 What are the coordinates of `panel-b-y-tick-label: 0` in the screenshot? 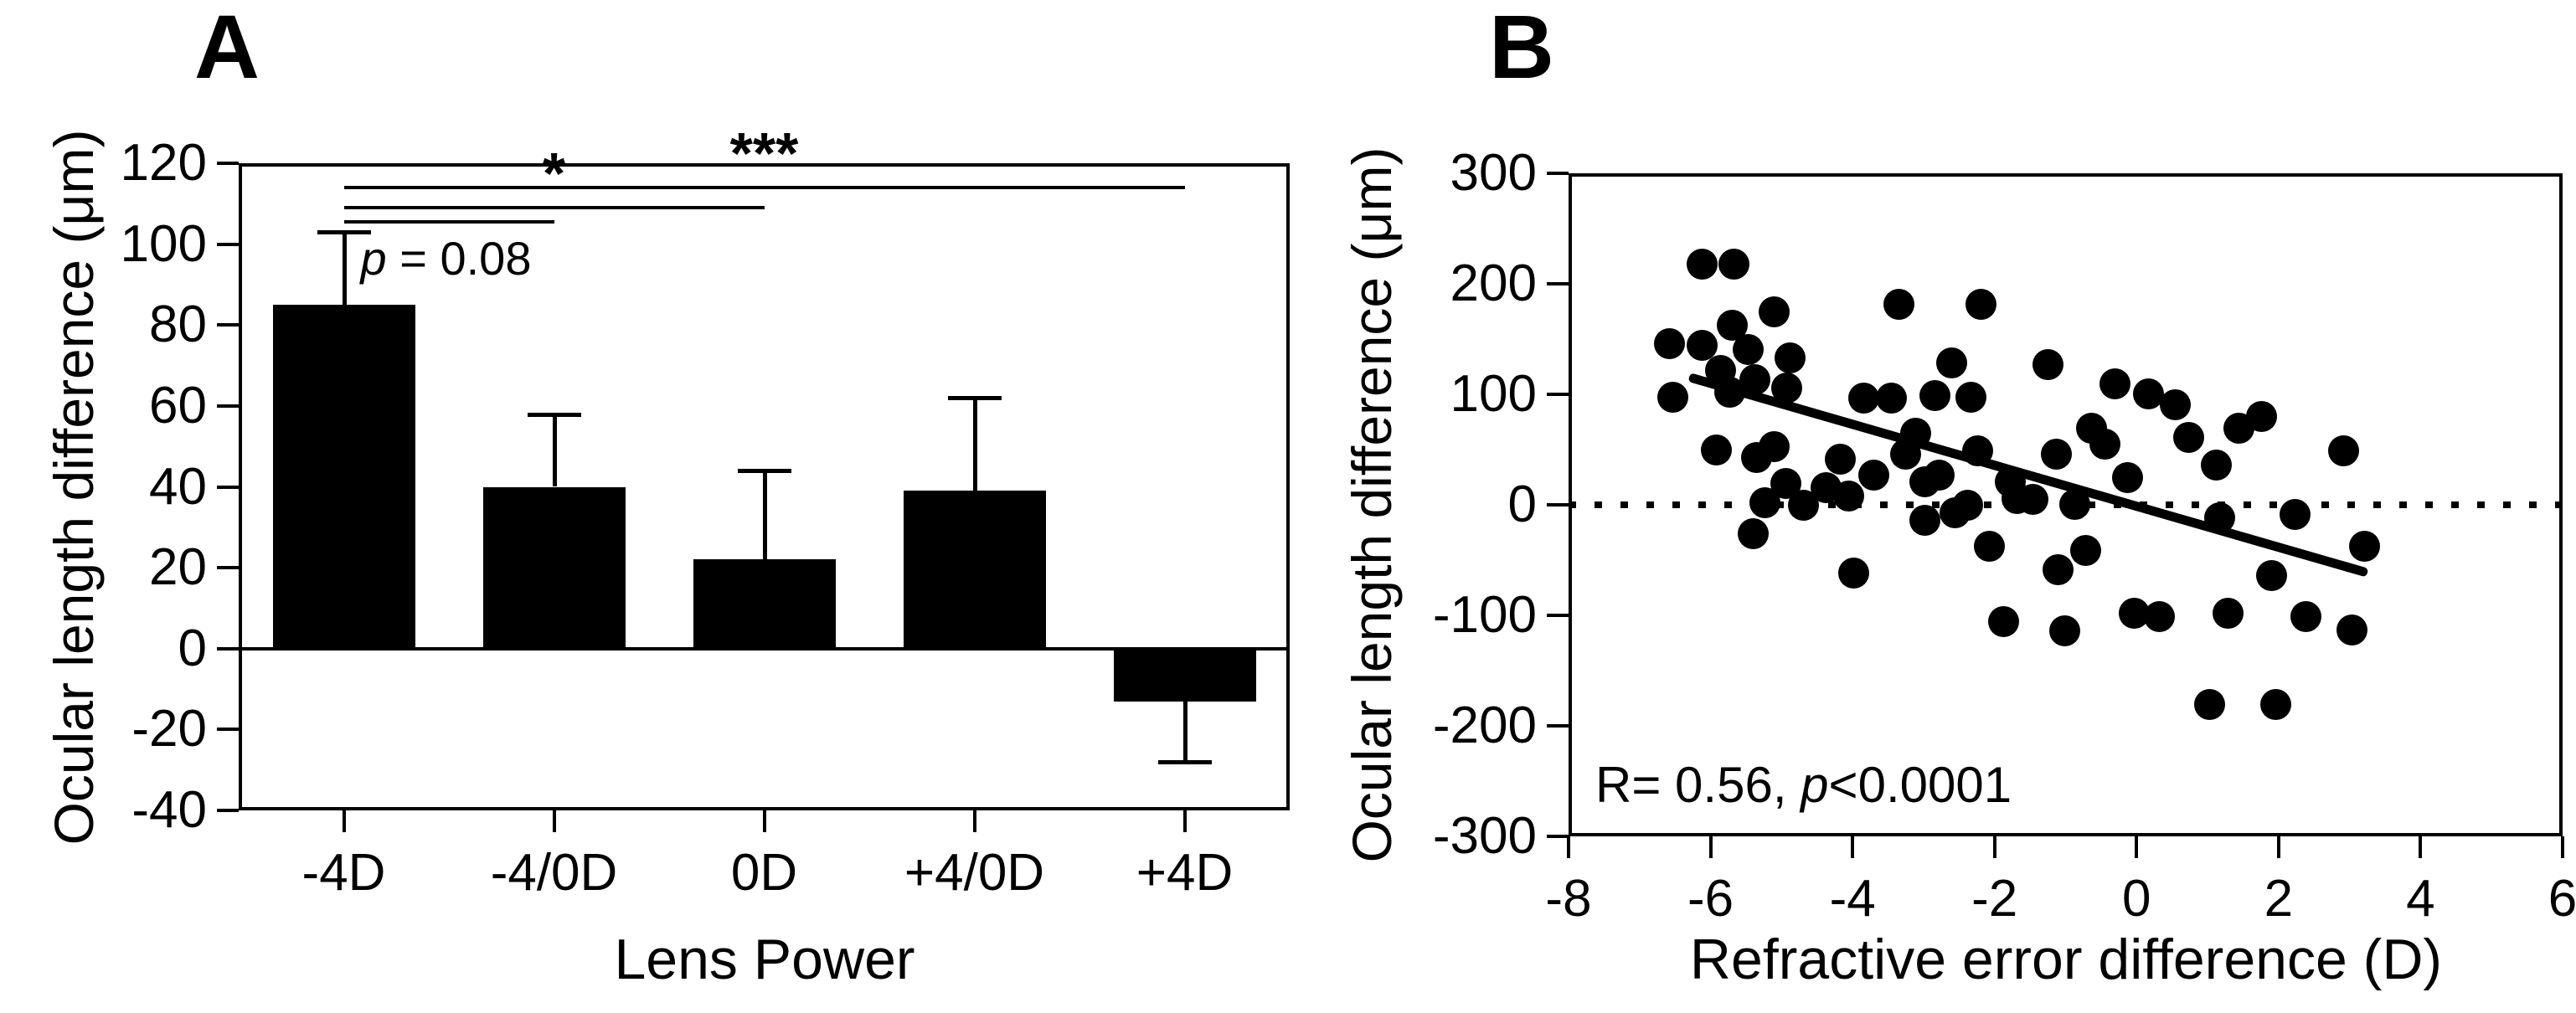 It's located at (1522, 505).